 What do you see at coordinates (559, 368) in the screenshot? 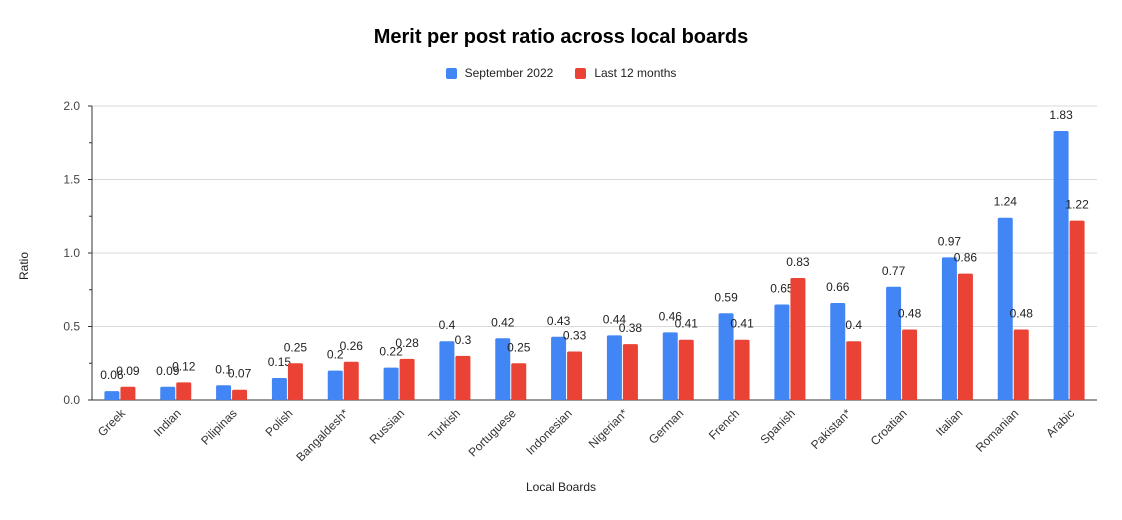
I see `bar-september-2022-indonesian` at bounding box center [559, 368].